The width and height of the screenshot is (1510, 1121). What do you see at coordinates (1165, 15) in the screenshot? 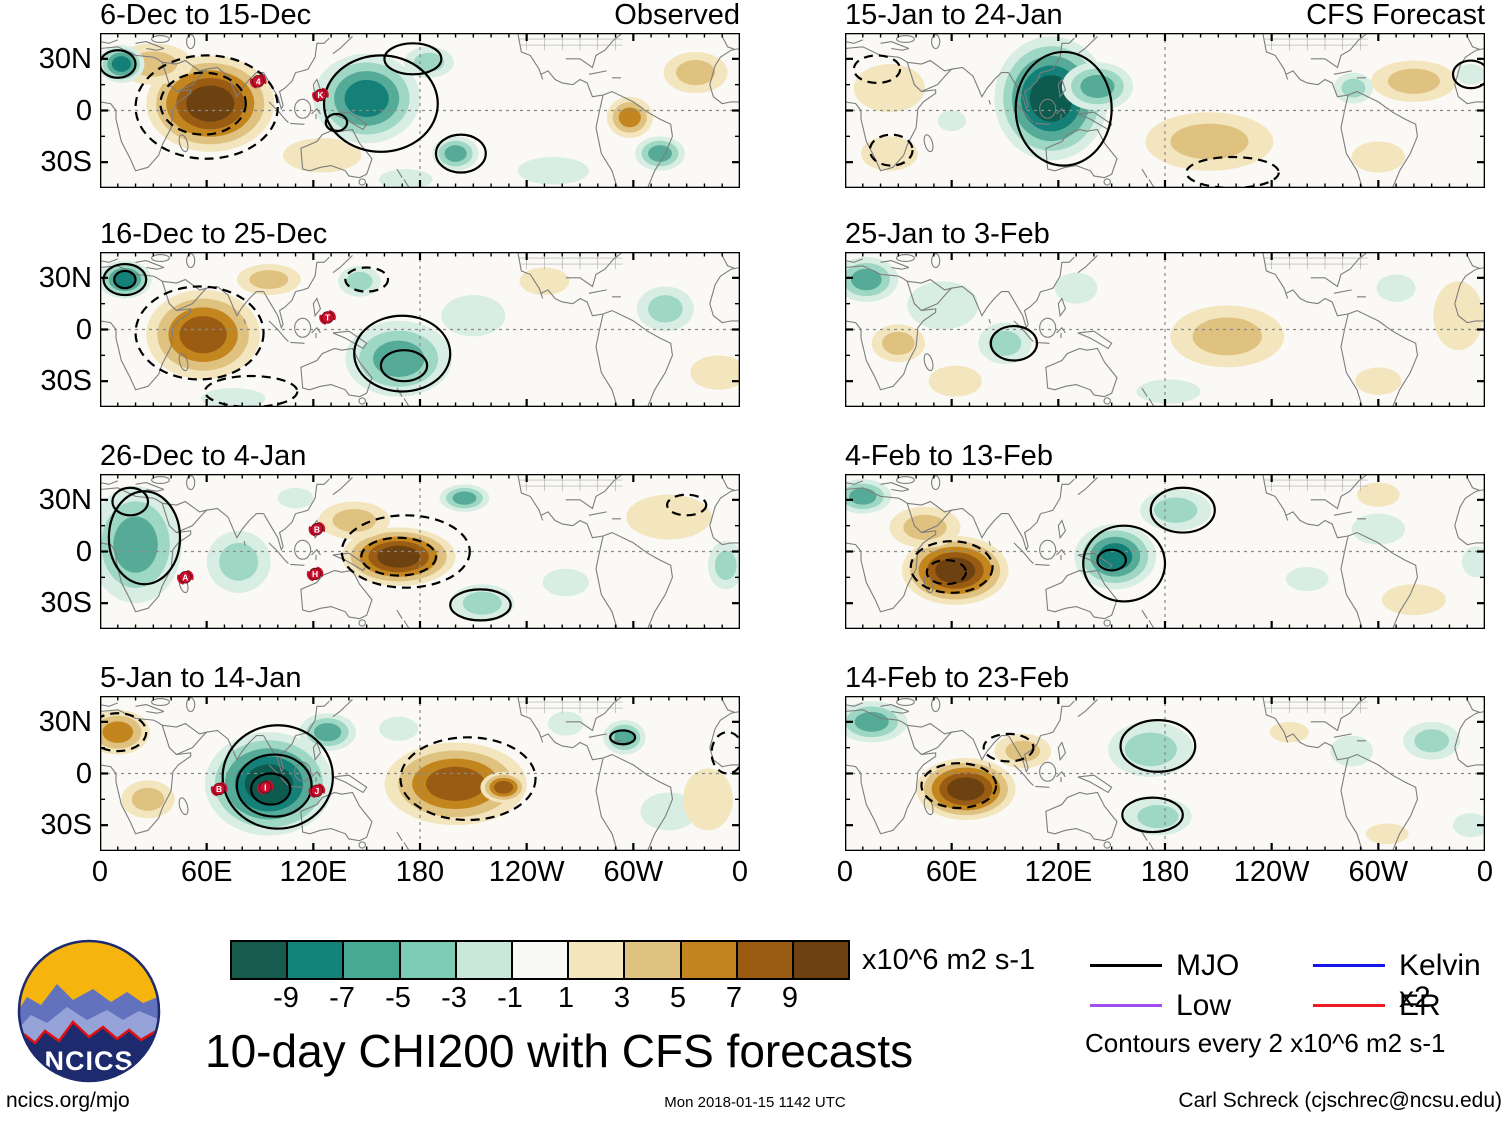
I see `panel-period-label: 15-Jan to 24-Jan CFS Forecast` at bounding box center [1165, 15].